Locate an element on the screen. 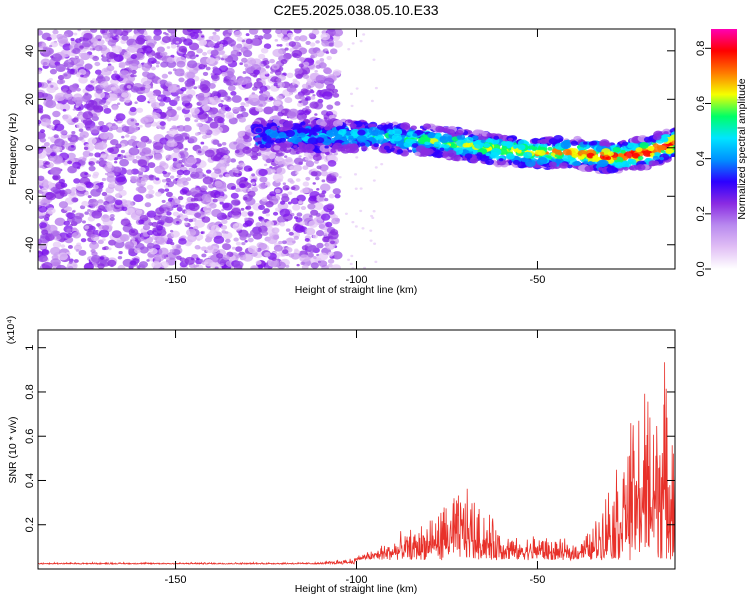 This screenshot has width=750, height=600. snr-x-tick-label: -50 is located at coordinates (538, 580).